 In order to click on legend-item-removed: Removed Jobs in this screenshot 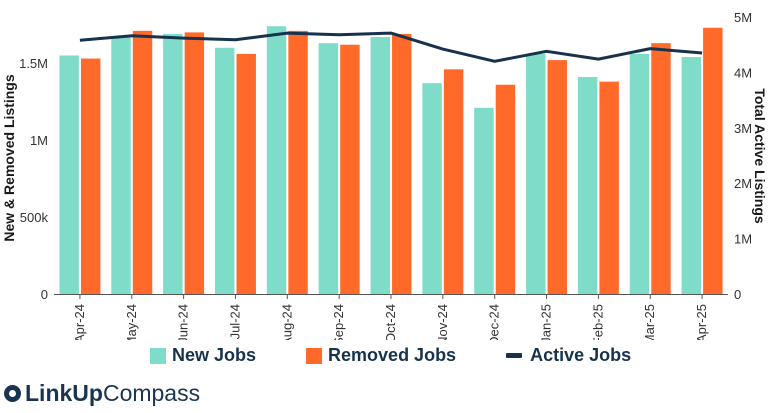, I will do `click(381, 355)`.